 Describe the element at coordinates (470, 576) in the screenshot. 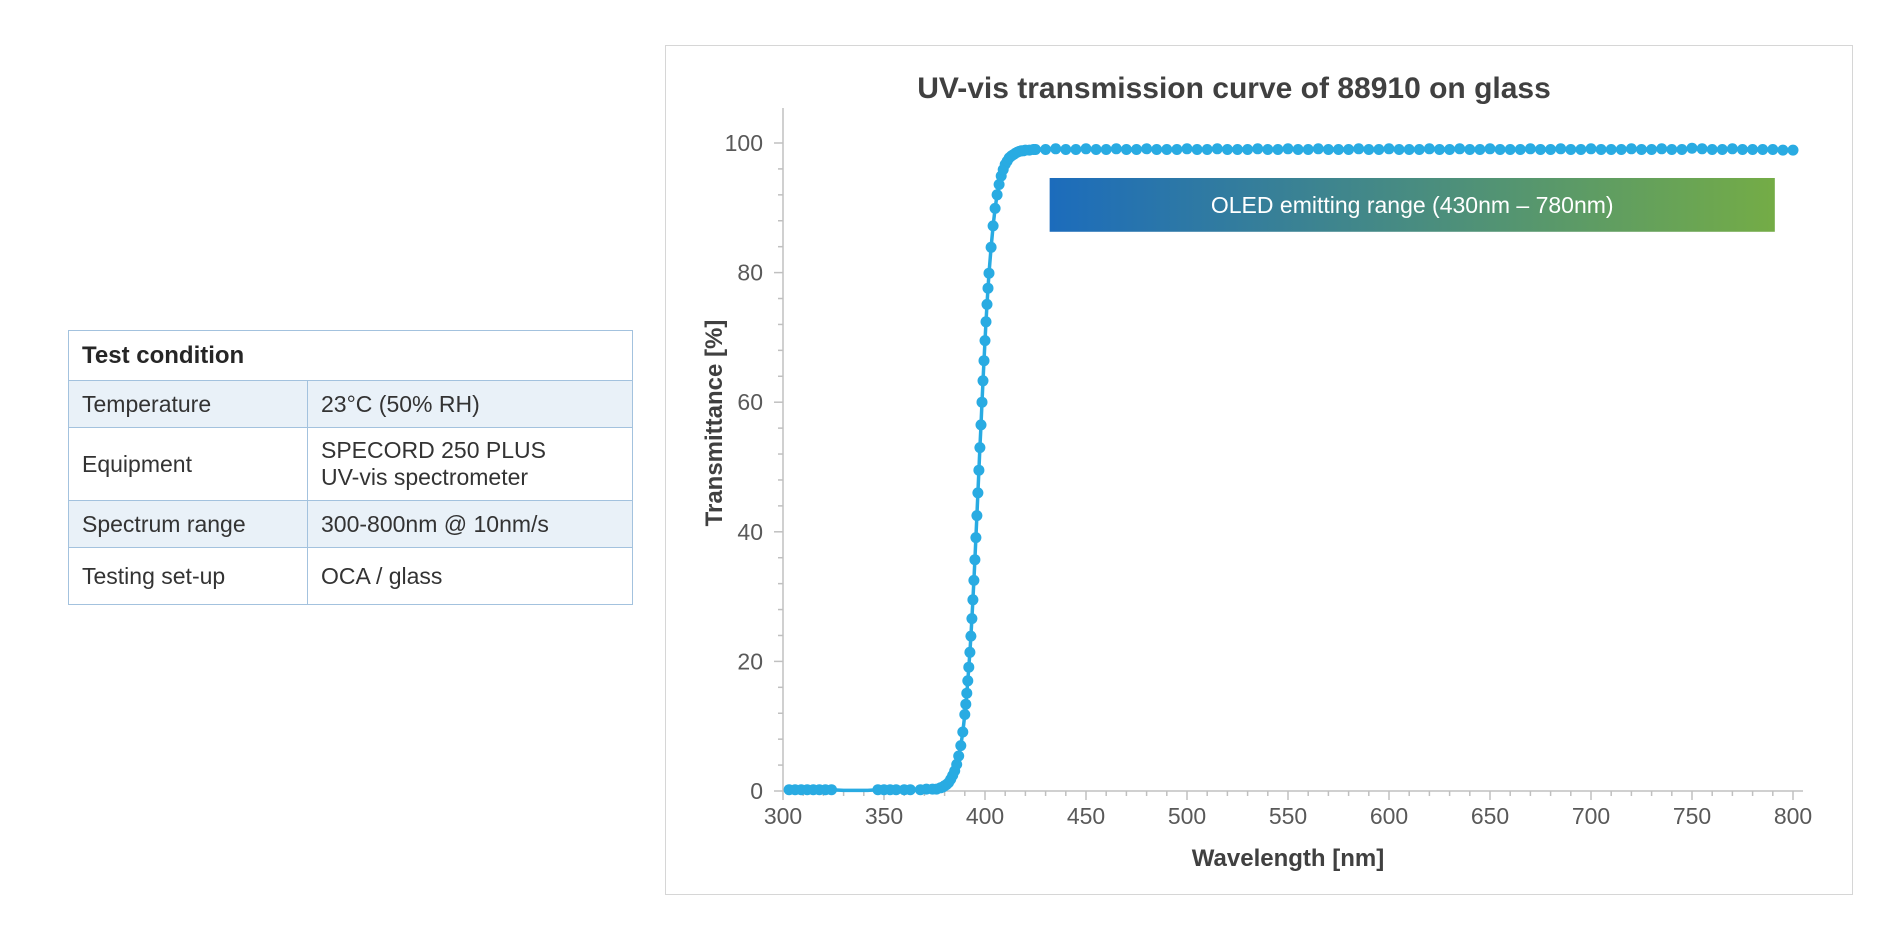

I see `row-value-cell: OCA / glass` at that location.